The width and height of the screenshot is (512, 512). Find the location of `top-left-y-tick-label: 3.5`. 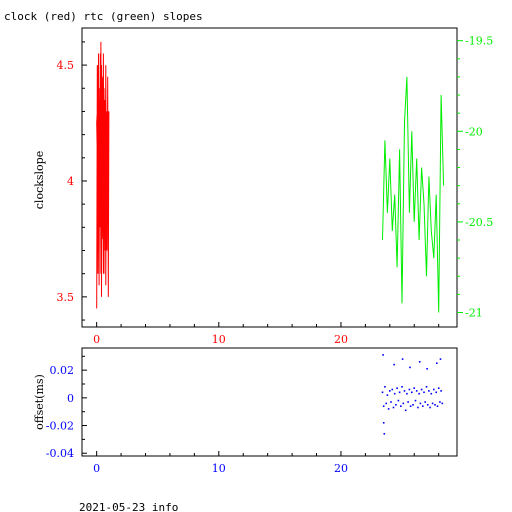

top-left-y-tick-label: 3.5 is located at coordinates (66, 297).